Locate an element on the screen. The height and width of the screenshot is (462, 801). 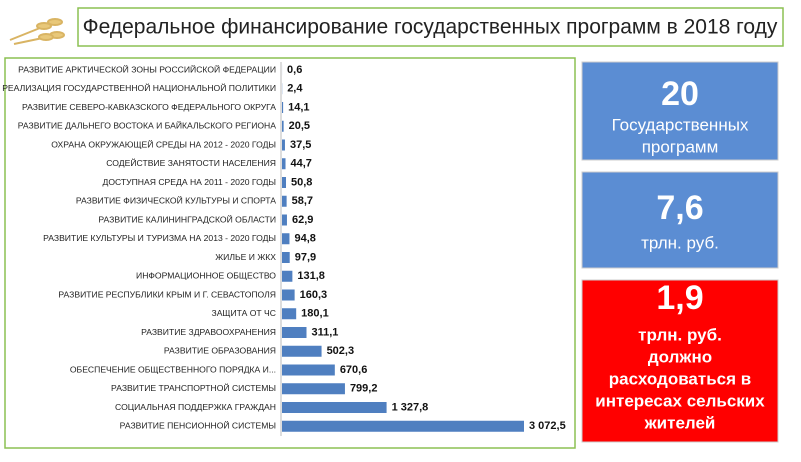
info-value: 1,9 is located at coordinates (679, 298).